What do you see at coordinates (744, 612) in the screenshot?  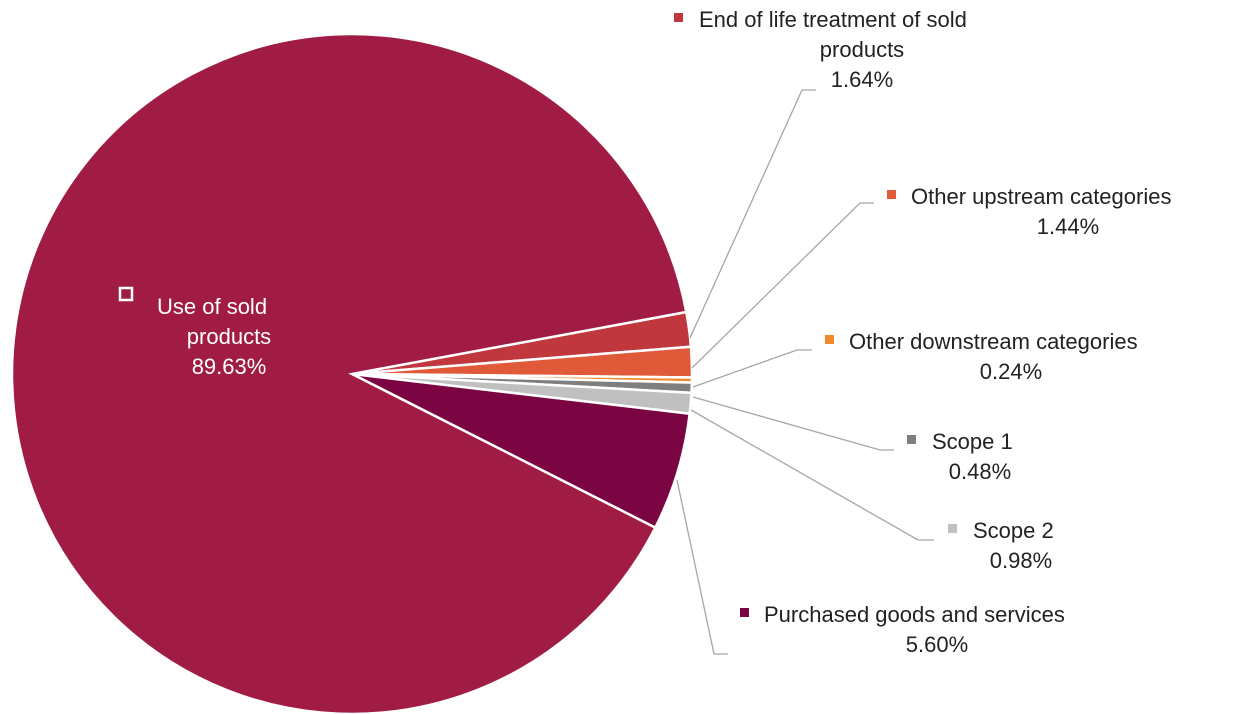 I see `legend-swatch-purchased-goods` at bounding box center [744, 612].